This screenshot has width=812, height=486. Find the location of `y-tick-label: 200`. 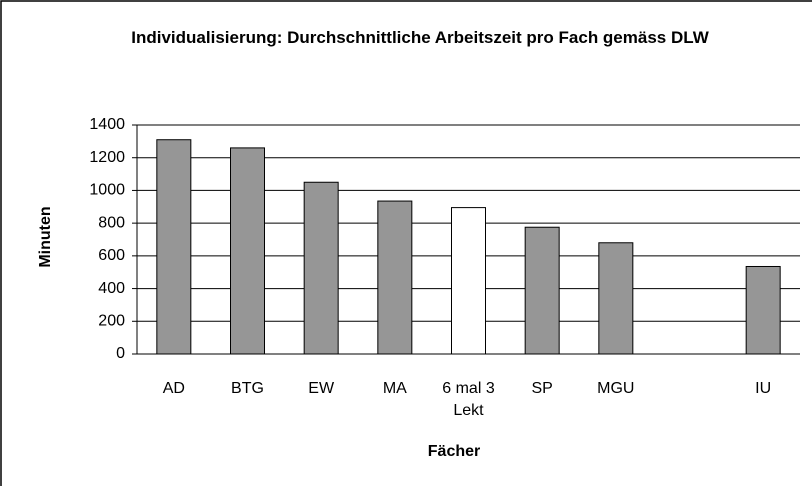

y-tick-label: 200 is located at coordinates (111, 321).